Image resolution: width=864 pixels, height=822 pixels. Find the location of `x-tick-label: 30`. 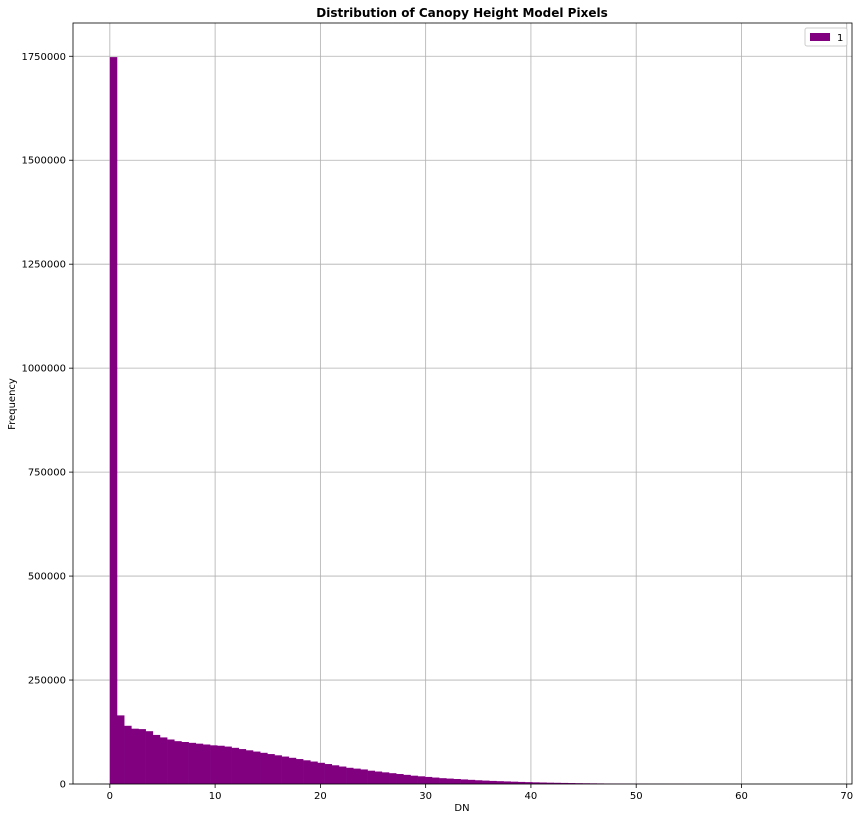

x-tick-label: 30 is located at coordinates (425, 796).